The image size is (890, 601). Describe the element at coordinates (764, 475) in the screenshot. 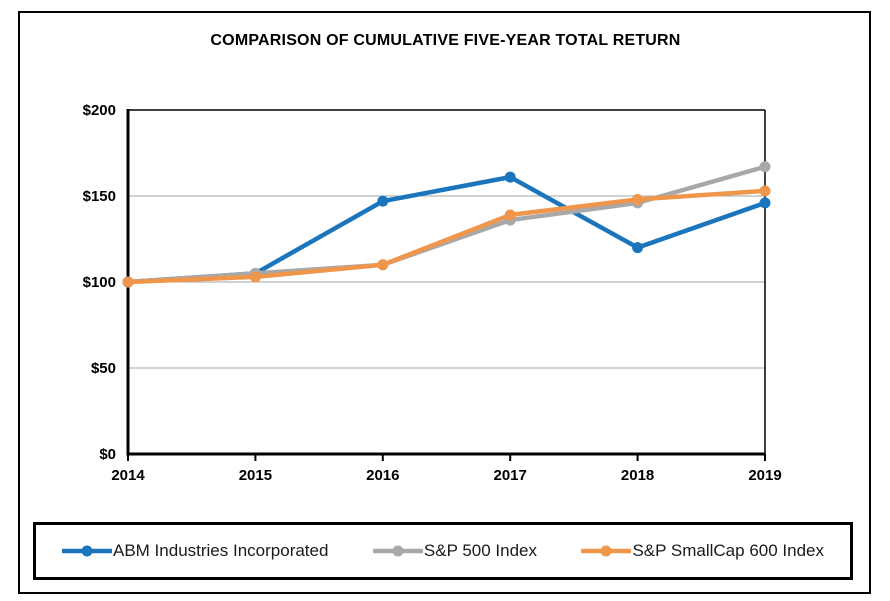

I see `x-axis-label: 2019` at that location.